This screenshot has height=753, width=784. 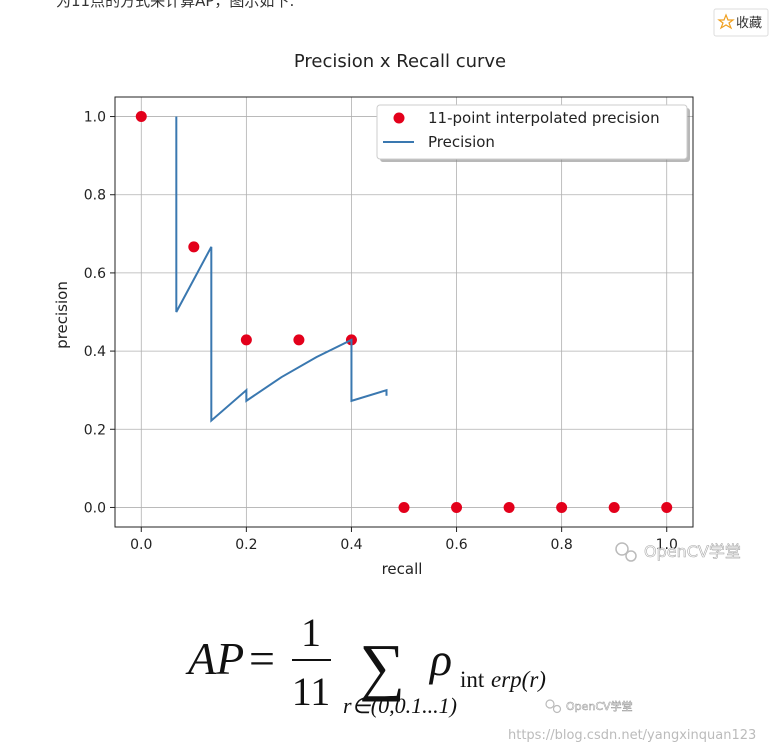 I want to click on legend-marker, so click(x=399, y=118).